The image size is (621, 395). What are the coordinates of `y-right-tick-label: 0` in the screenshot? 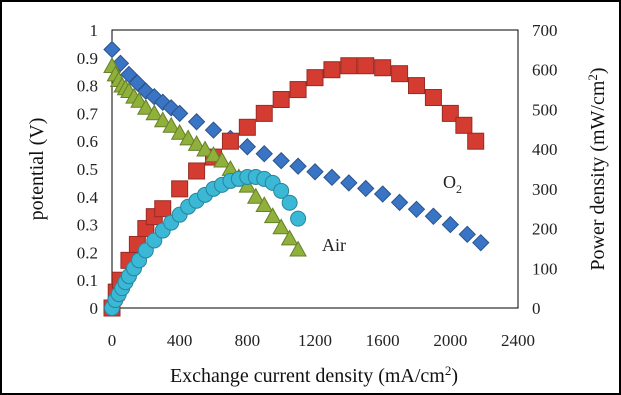 It's located at (536, 308).